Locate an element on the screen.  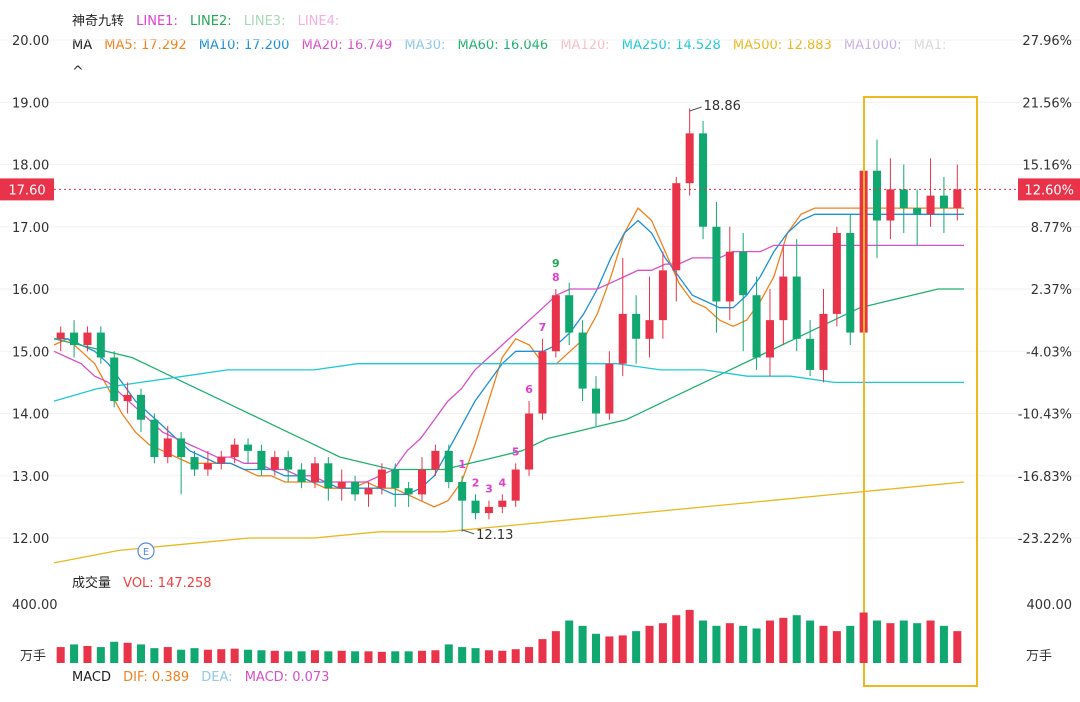
y-tick-left: 20.00 is located at coordinates (30, 41).